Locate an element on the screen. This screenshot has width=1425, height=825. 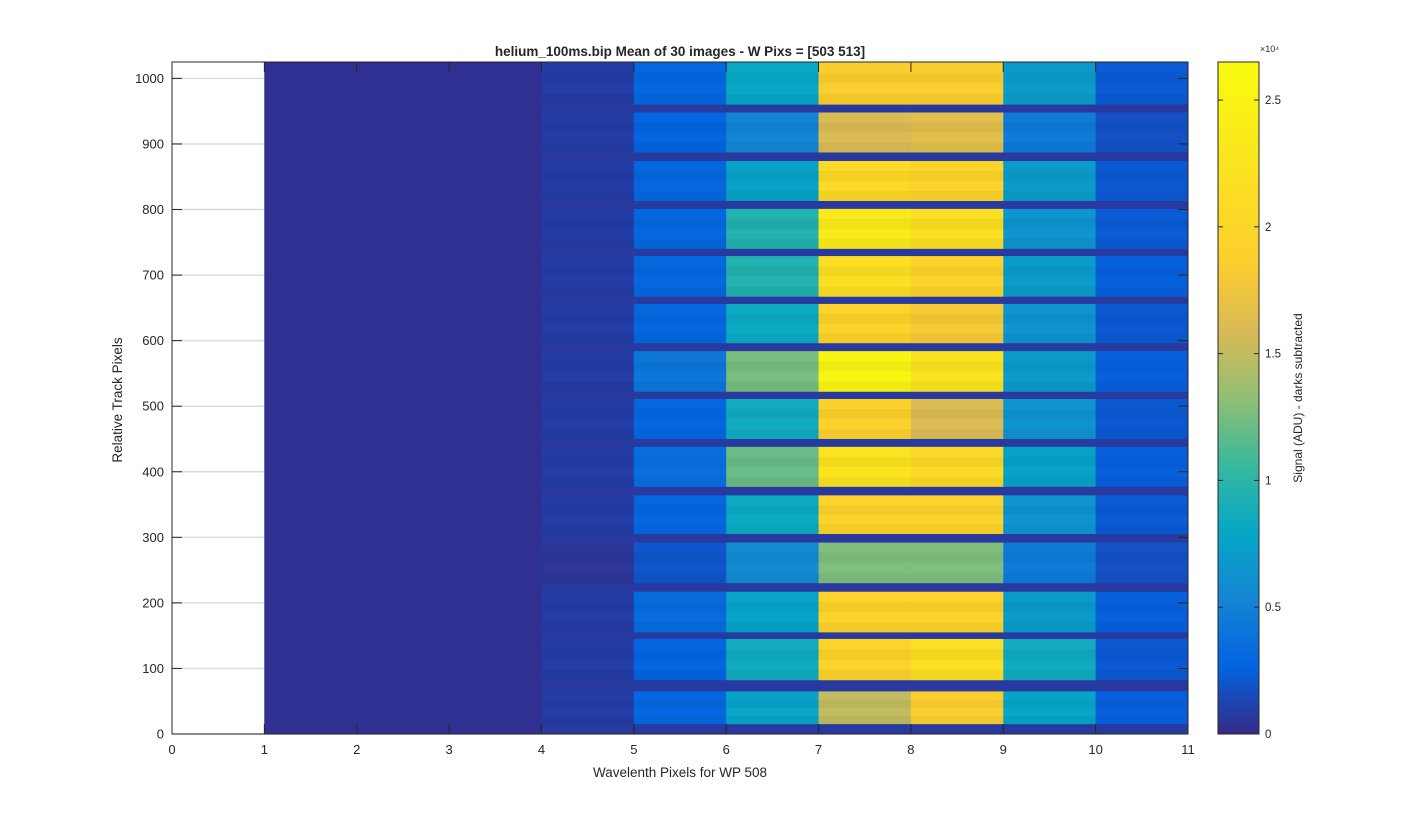
colorbar-tick-label: 2 is located at coordinates (1268, 228).